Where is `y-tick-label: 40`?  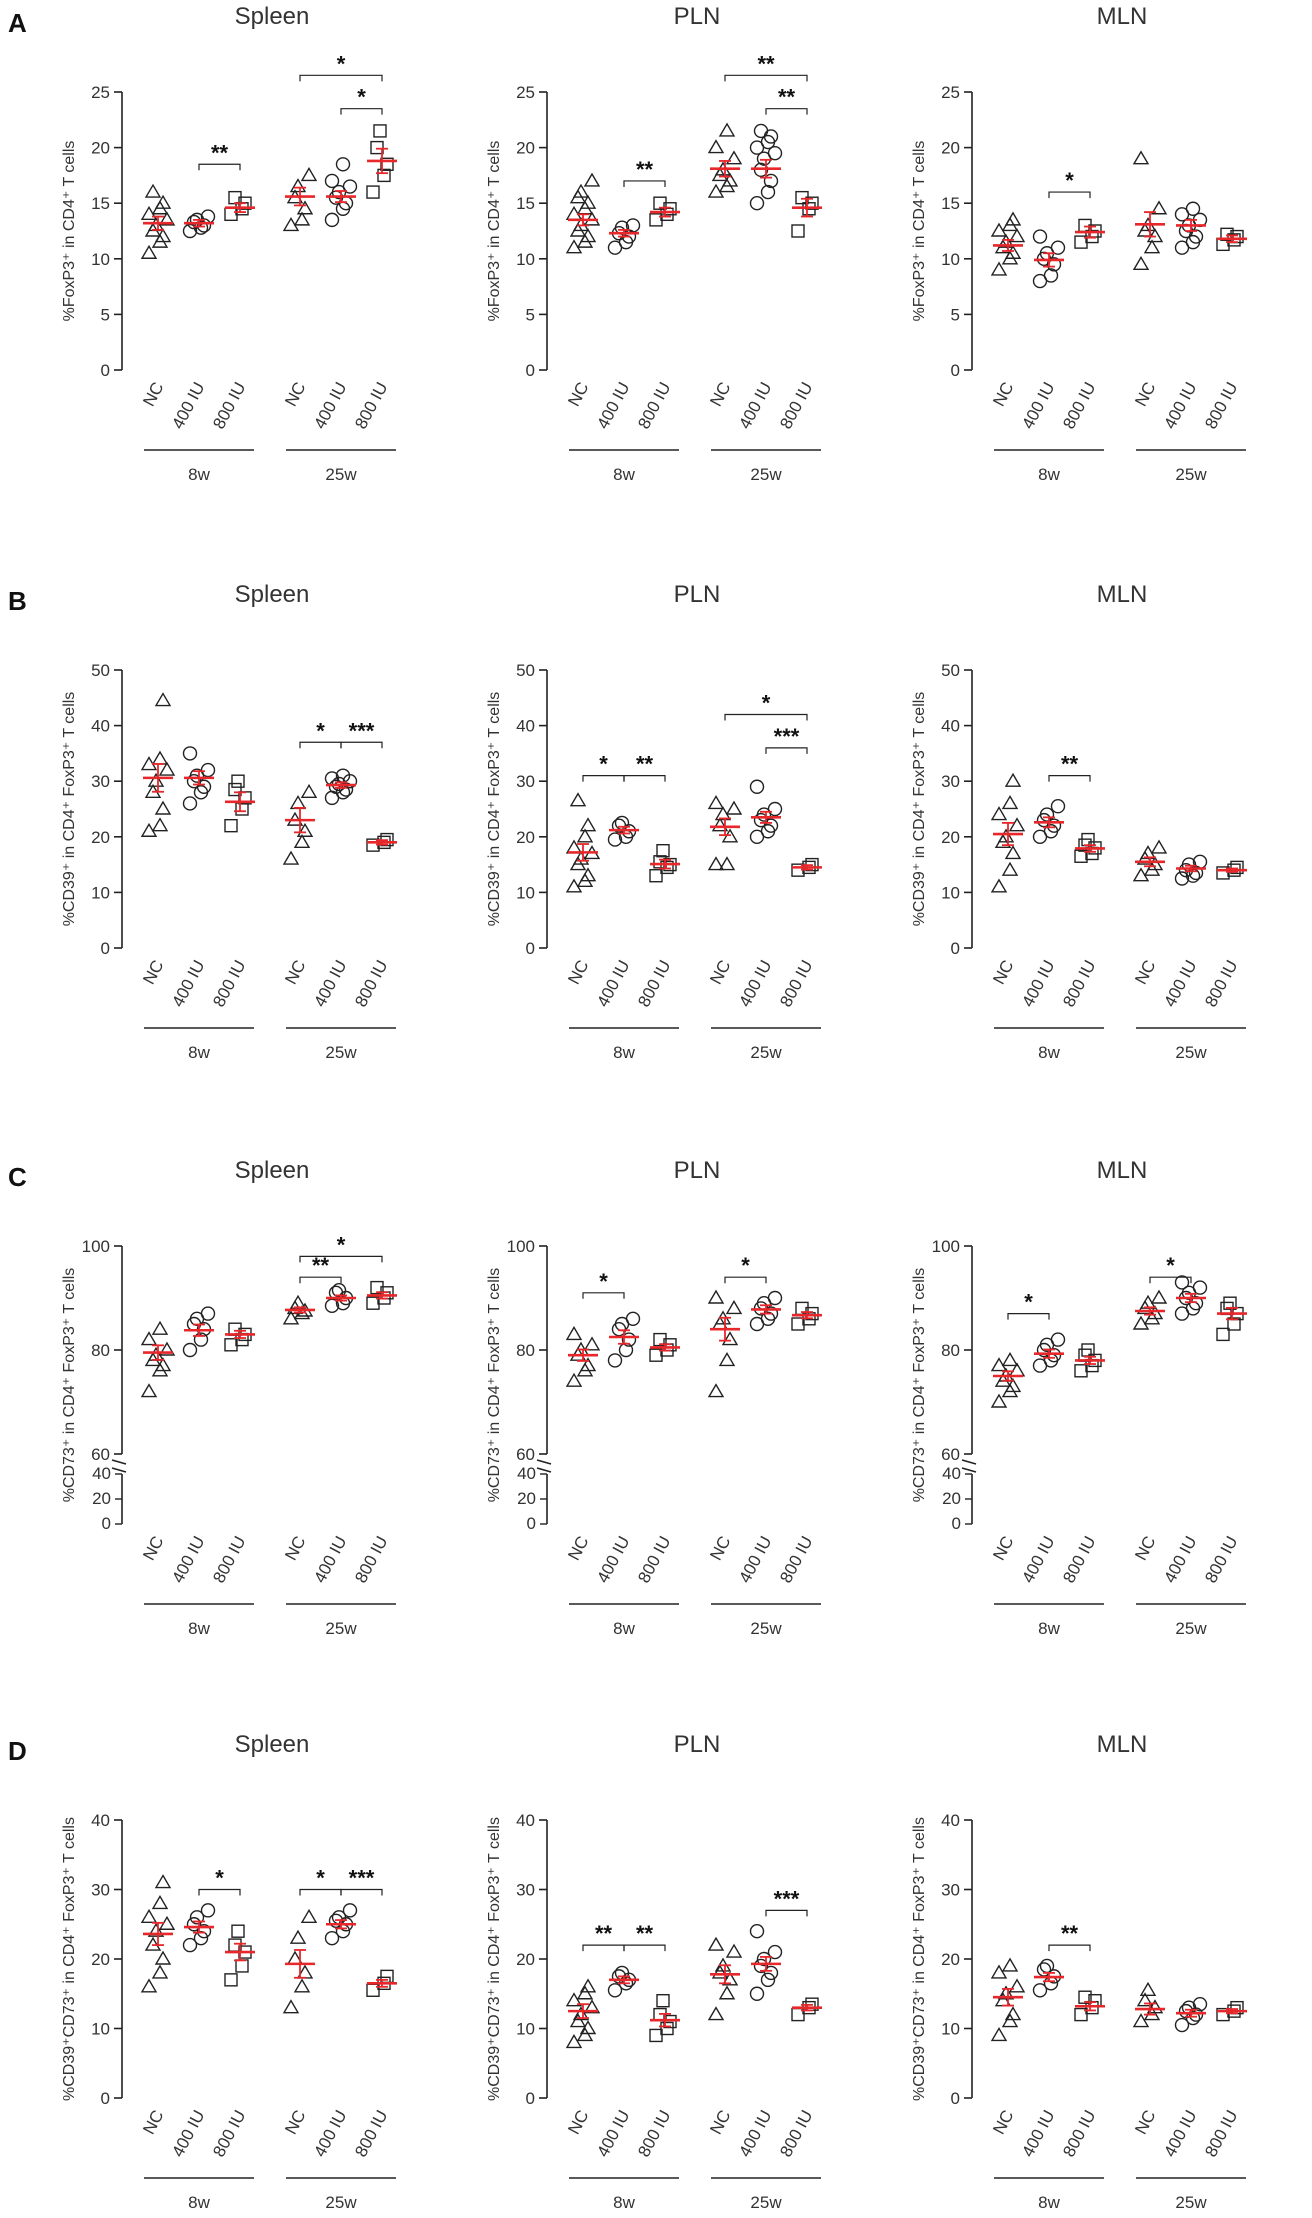 y-tick-label: 40 is located at coordinates (951, 1473).